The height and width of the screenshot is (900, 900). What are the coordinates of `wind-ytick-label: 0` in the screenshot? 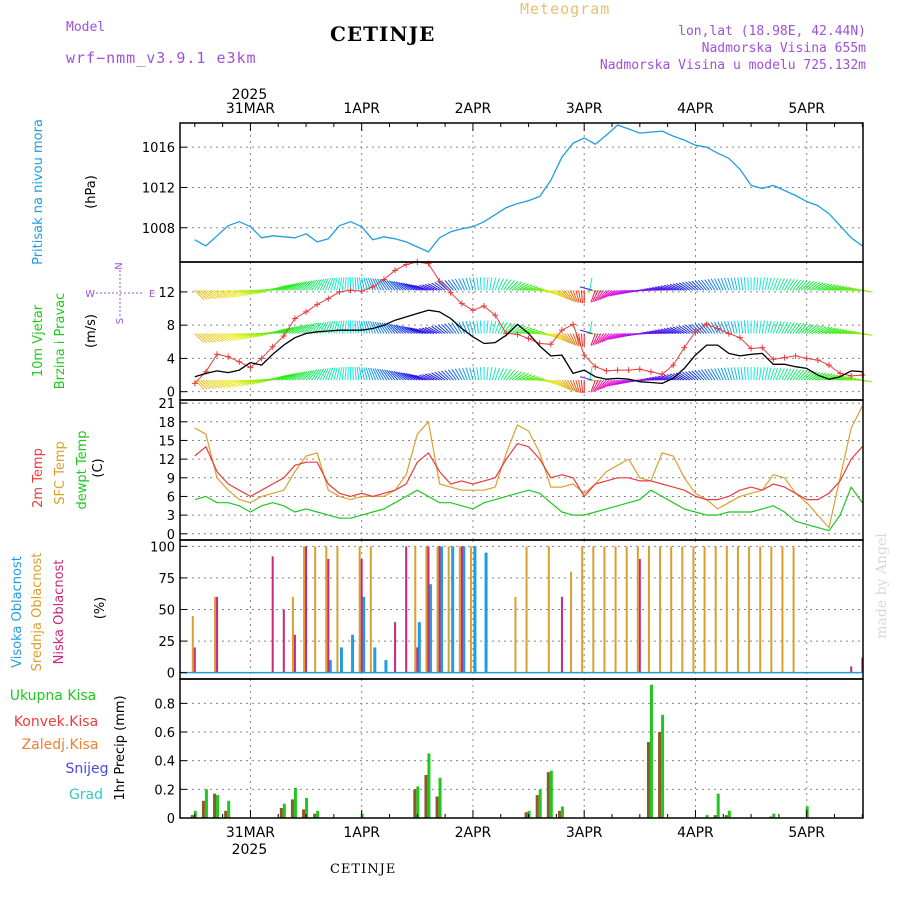 It's located at (171, 393).